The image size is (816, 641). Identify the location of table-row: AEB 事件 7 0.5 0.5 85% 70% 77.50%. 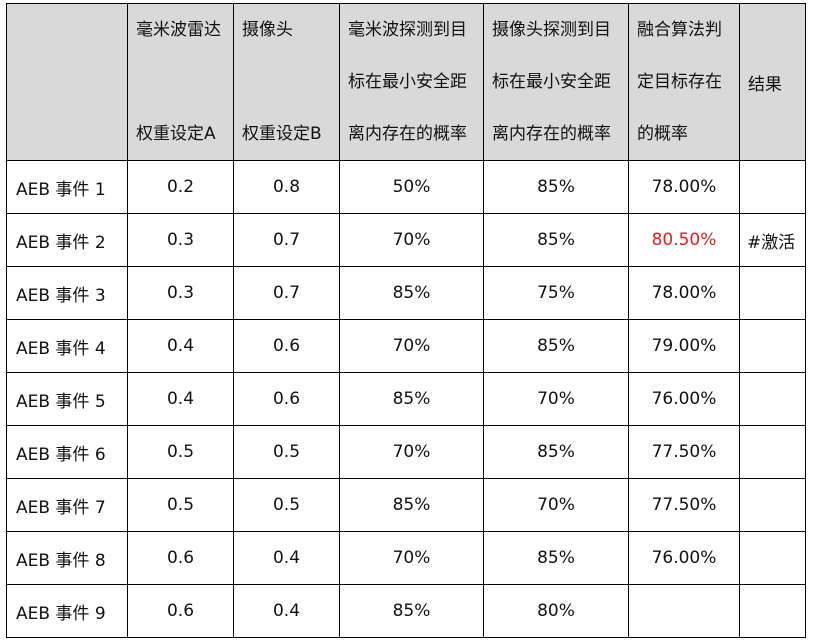
(406, 505).